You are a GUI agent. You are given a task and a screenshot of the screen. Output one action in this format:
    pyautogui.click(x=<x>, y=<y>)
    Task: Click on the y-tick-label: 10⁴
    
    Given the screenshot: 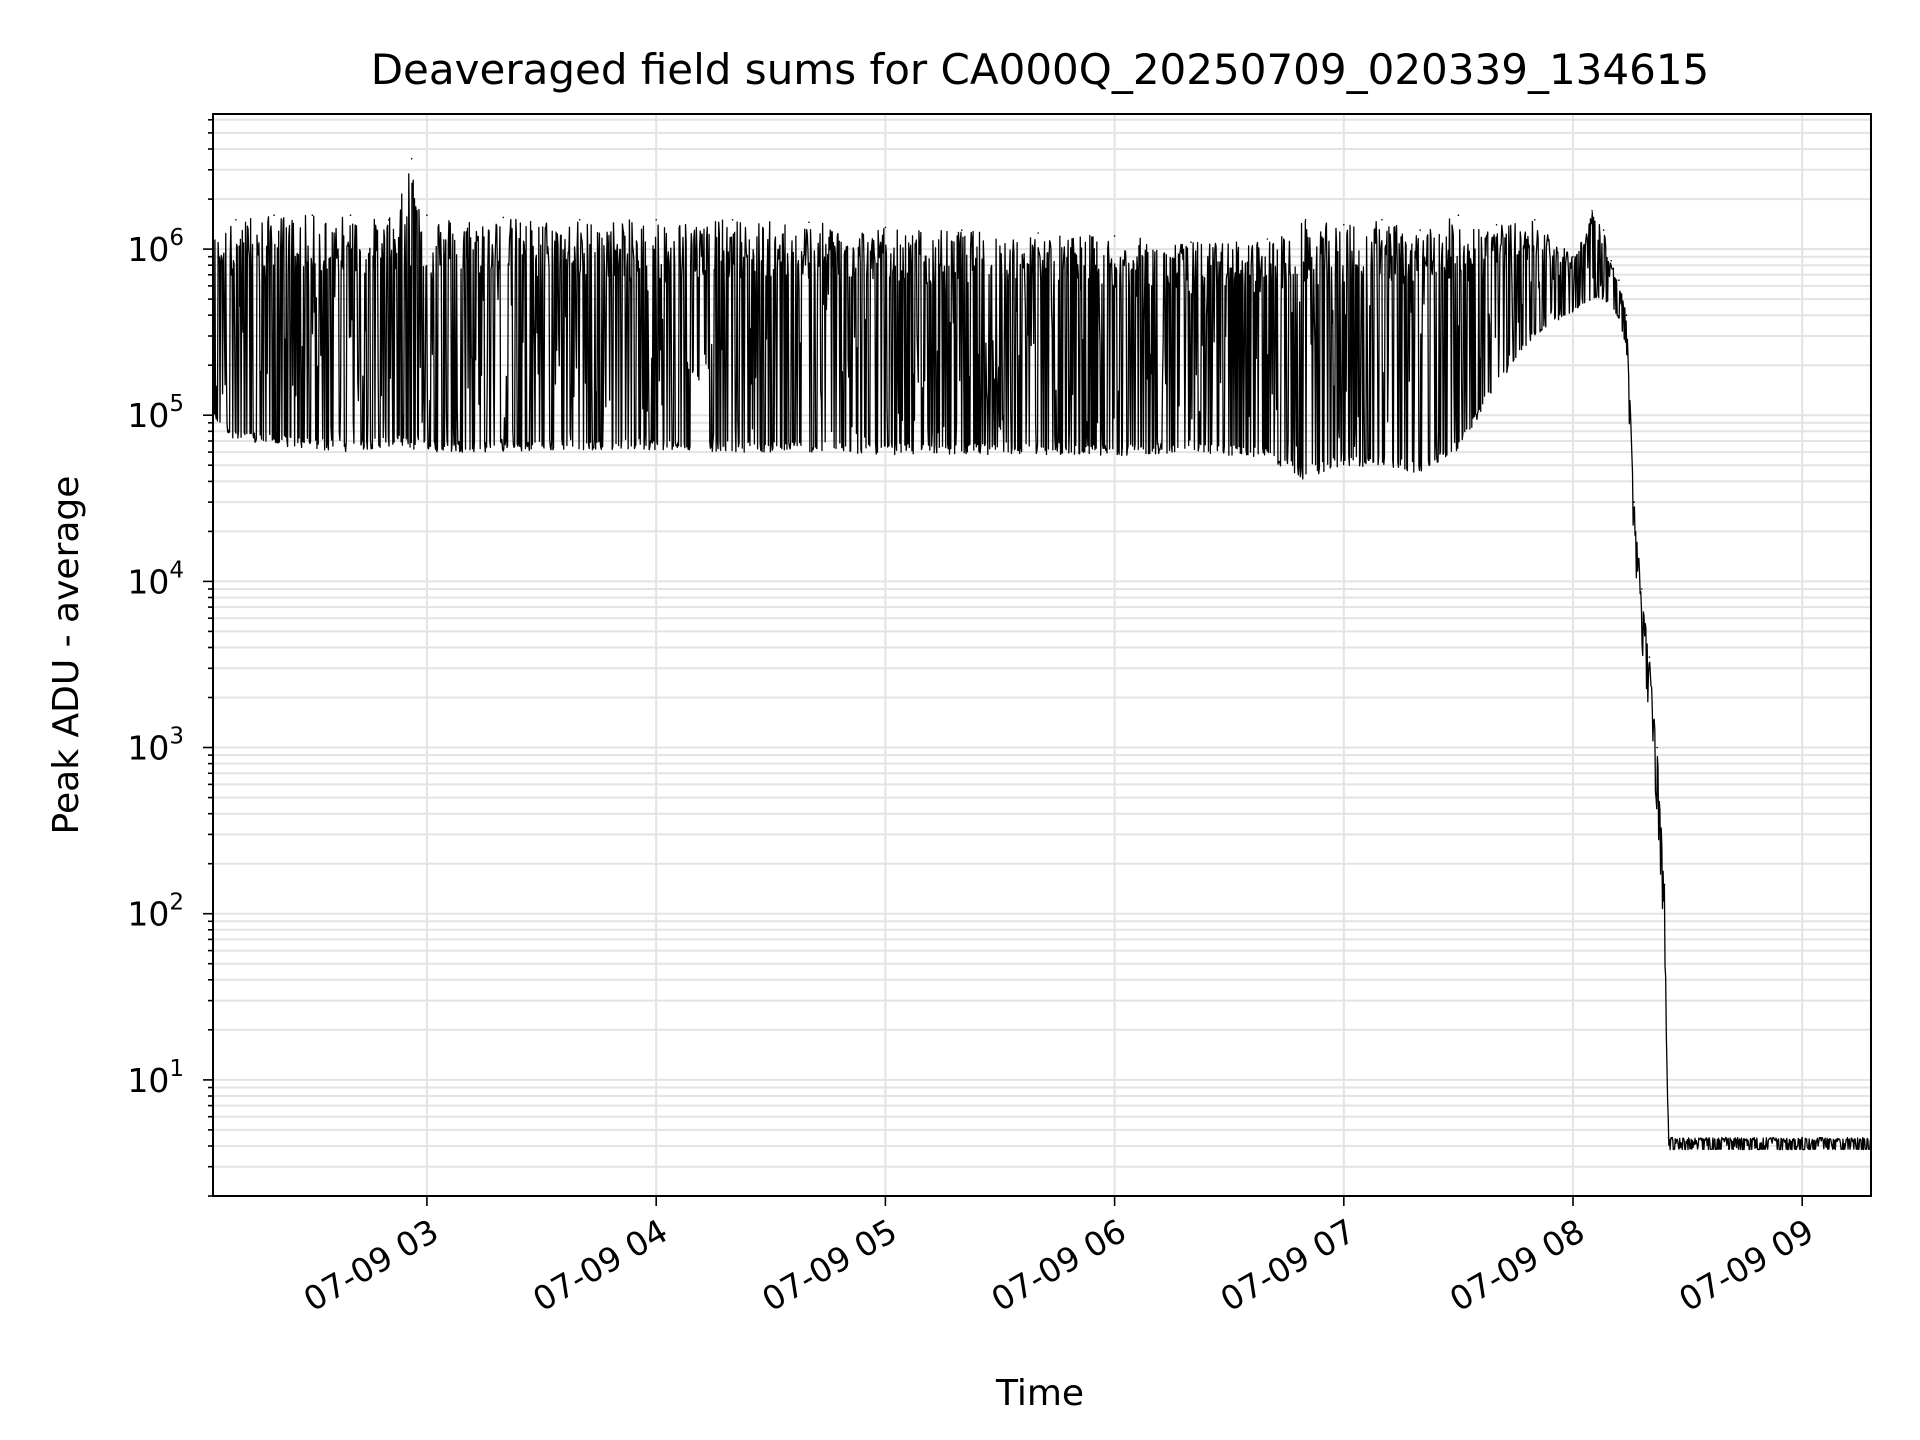 What is the action you would take?
    pyautogui.click(x=155, y=579)
    